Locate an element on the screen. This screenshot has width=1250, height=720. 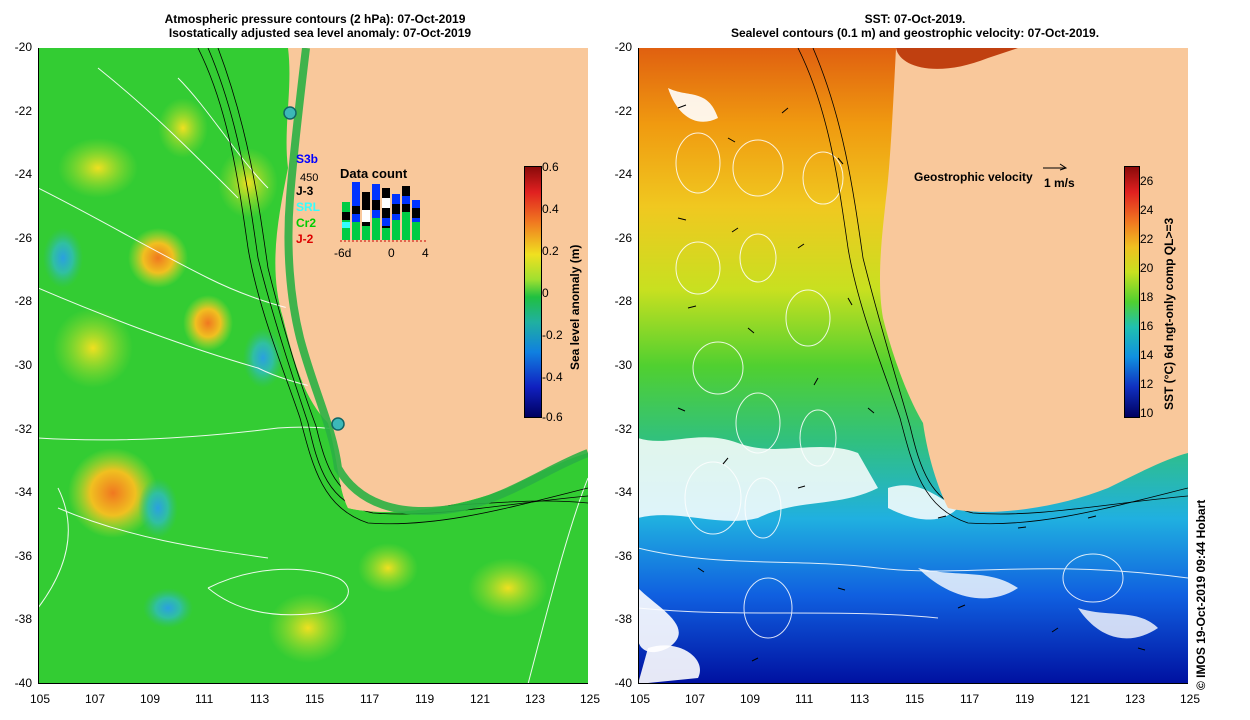
right-title-line1: SST: 07-Oct-2019. is located at coordinates (915, 19).